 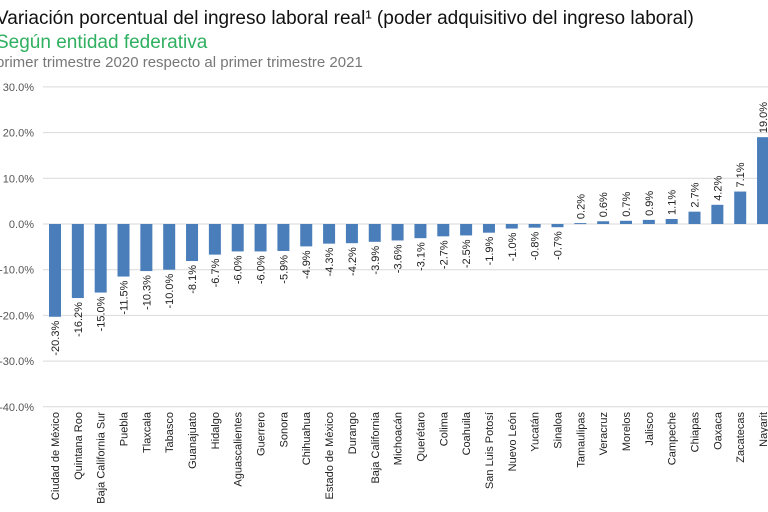 I want to click on data-label: -4.9%, so click(x=307, y=264).